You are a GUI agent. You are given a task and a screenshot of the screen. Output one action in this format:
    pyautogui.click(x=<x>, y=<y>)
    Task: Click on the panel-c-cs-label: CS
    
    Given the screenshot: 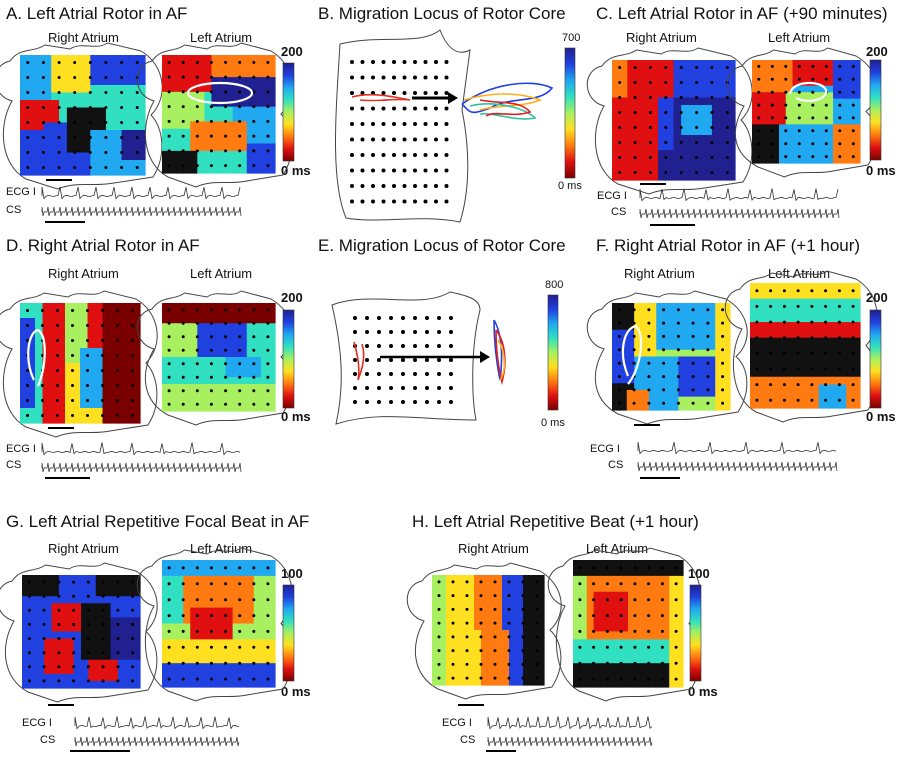 What is the action you would take?
    pyautogui.click(x=619, y=212)
    